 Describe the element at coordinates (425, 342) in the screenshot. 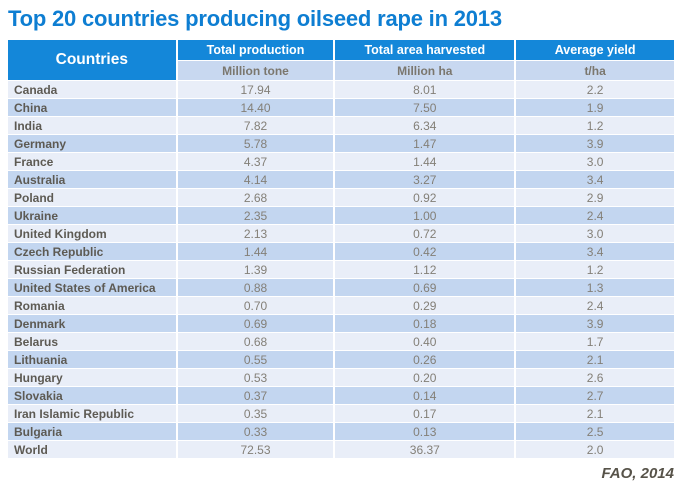

I see `area-harvested-value-cell: 0.40` at that location.